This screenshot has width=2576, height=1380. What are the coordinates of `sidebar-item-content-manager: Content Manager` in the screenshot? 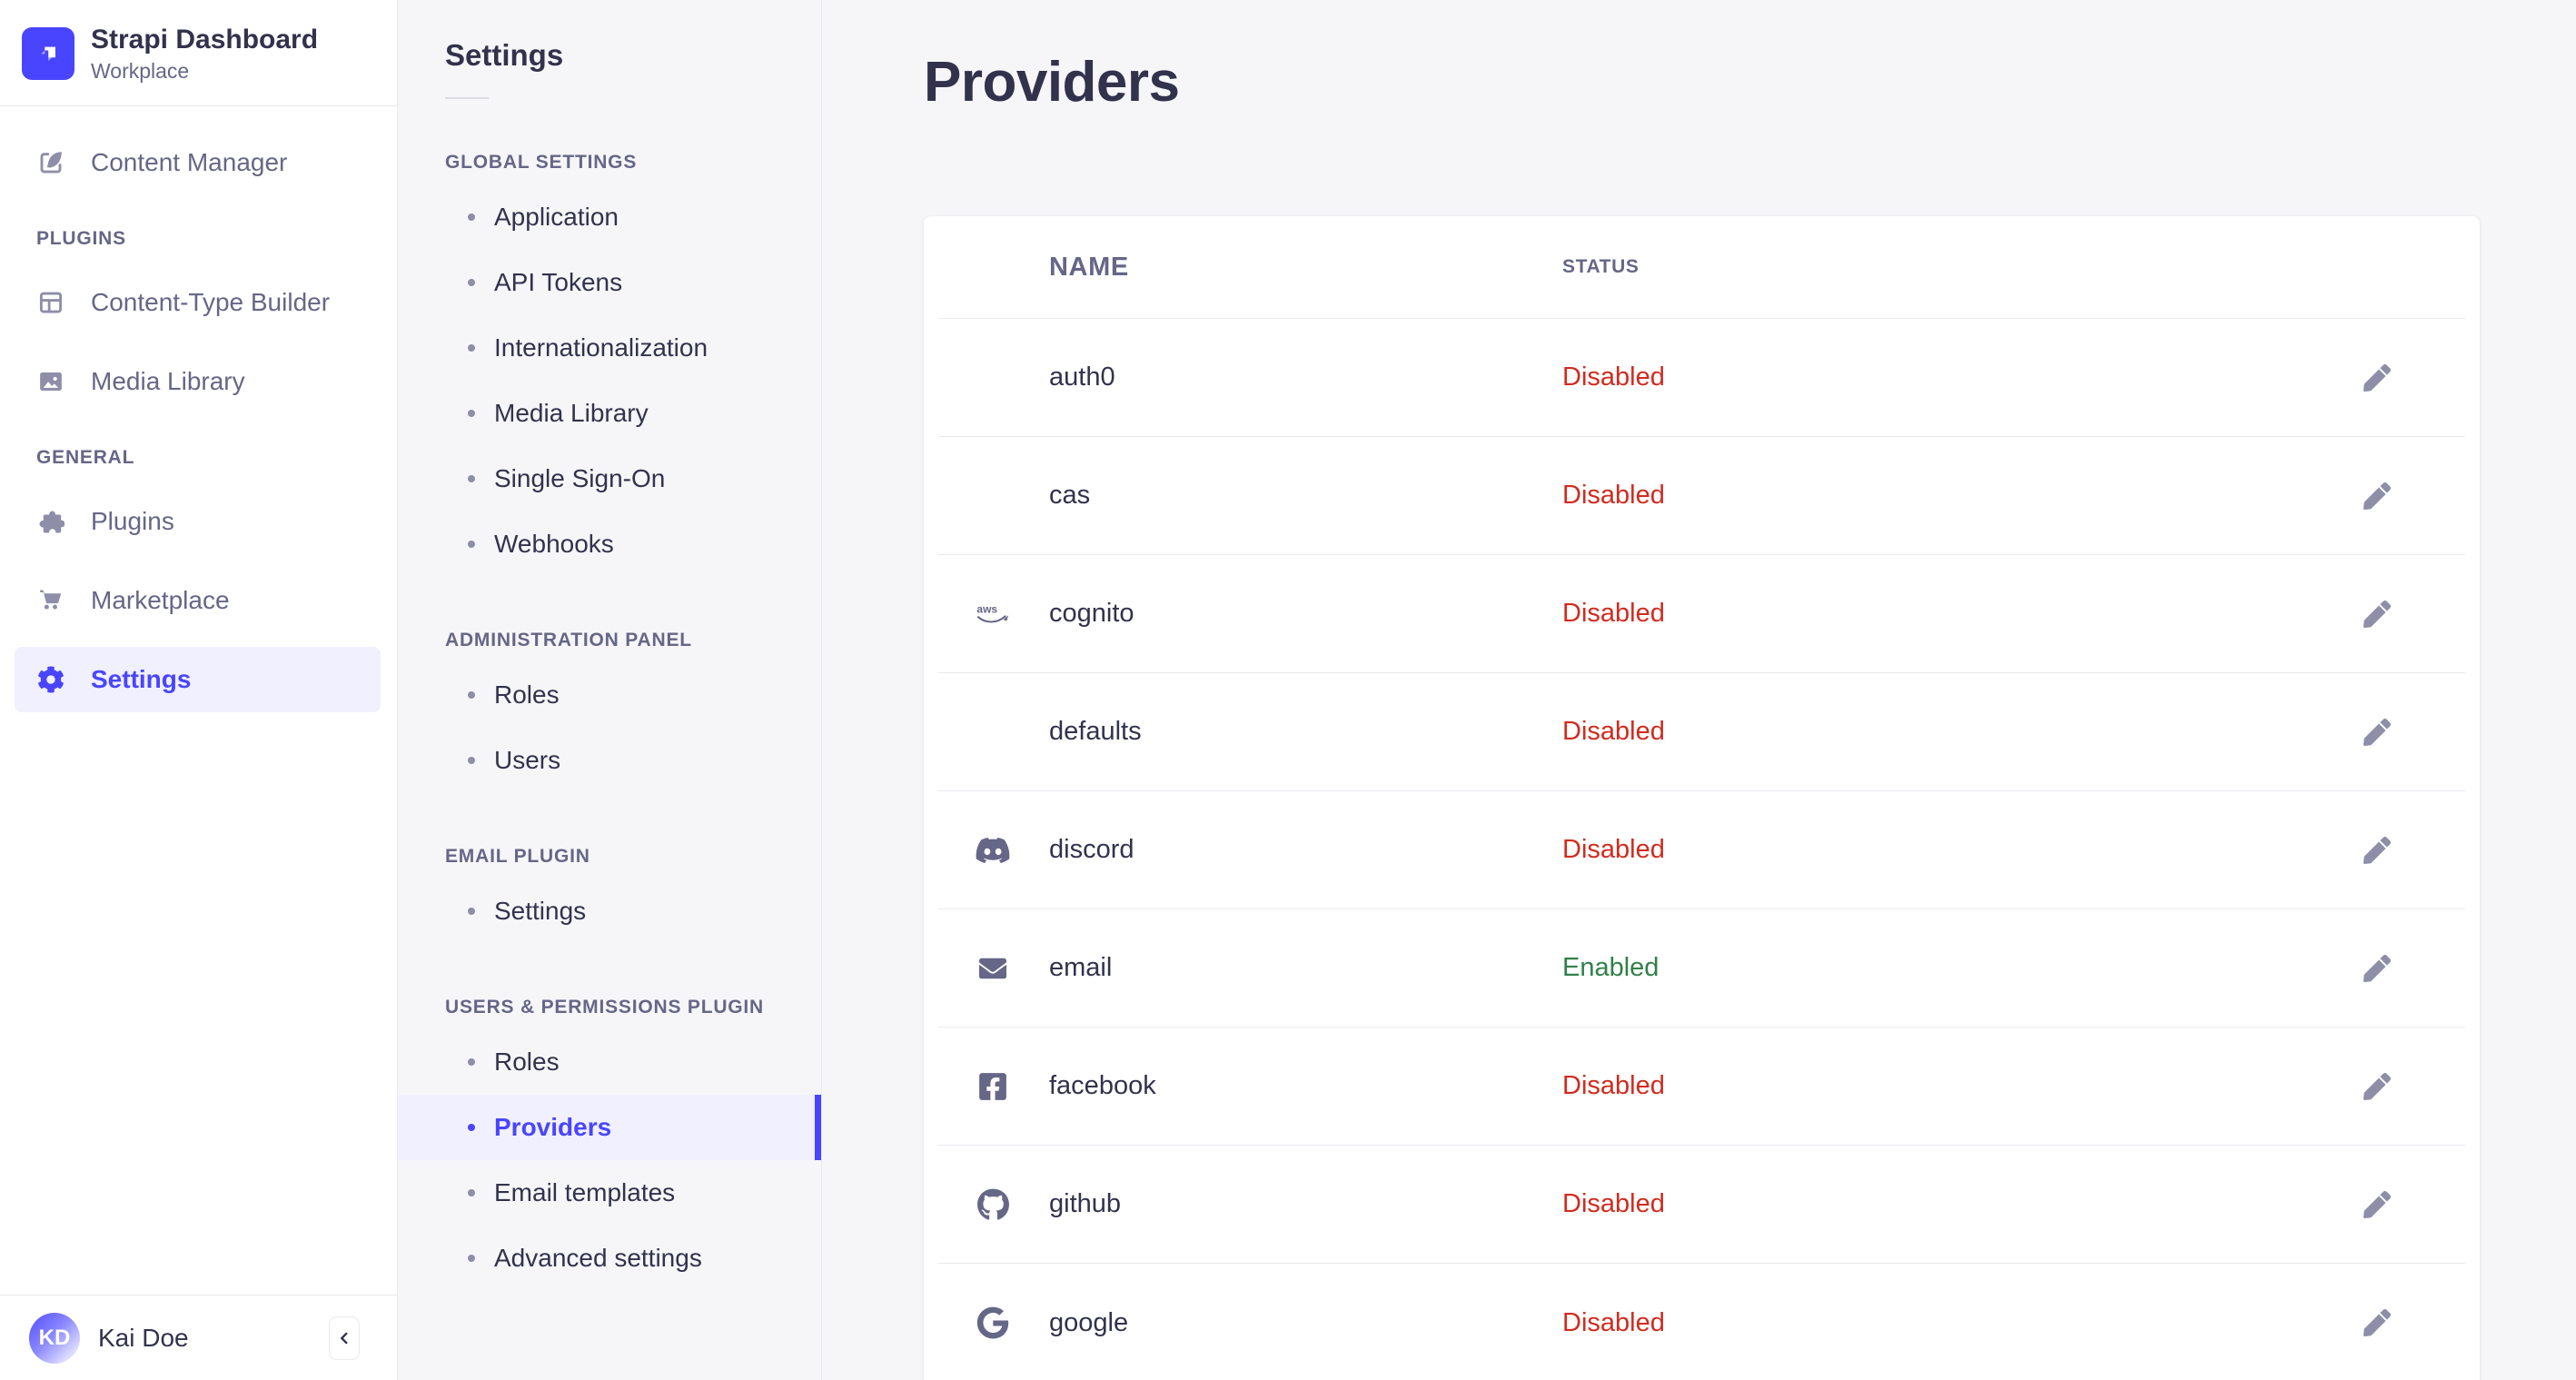 It's located at (198, 162).